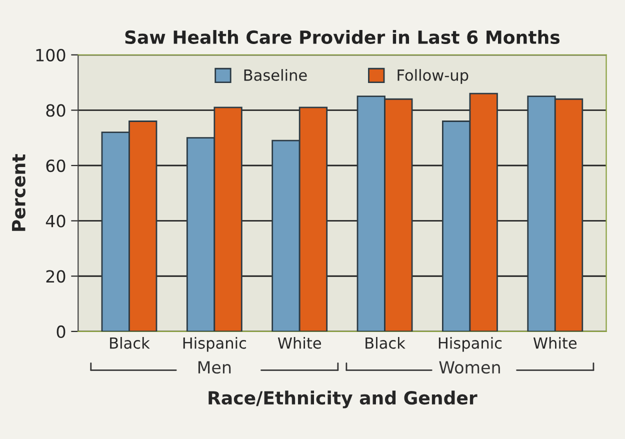 The height and width of the screenshot is (439, 625). What do you see at coordinates (343, 399) in the screenshot?
I see `x-axis-title: Race/Ethnicity and Gender` at bounding box center [343, 399].